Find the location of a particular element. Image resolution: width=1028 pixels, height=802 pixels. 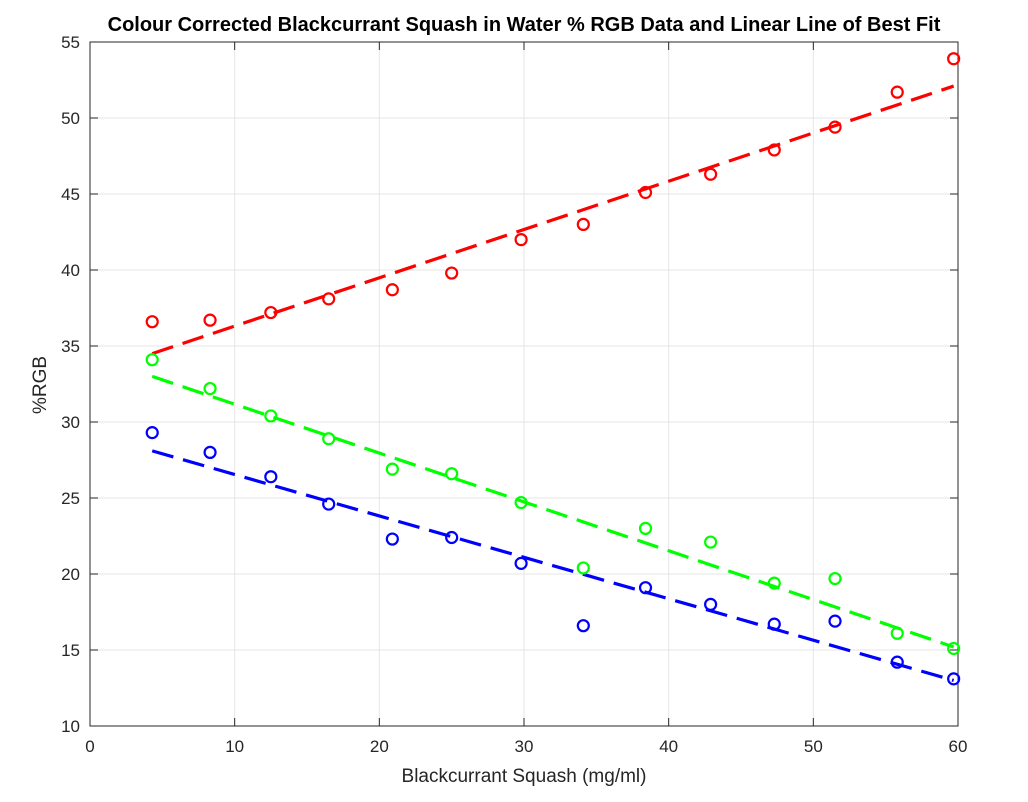

x-tick-label: 40 is located at coordinates (668, 746).